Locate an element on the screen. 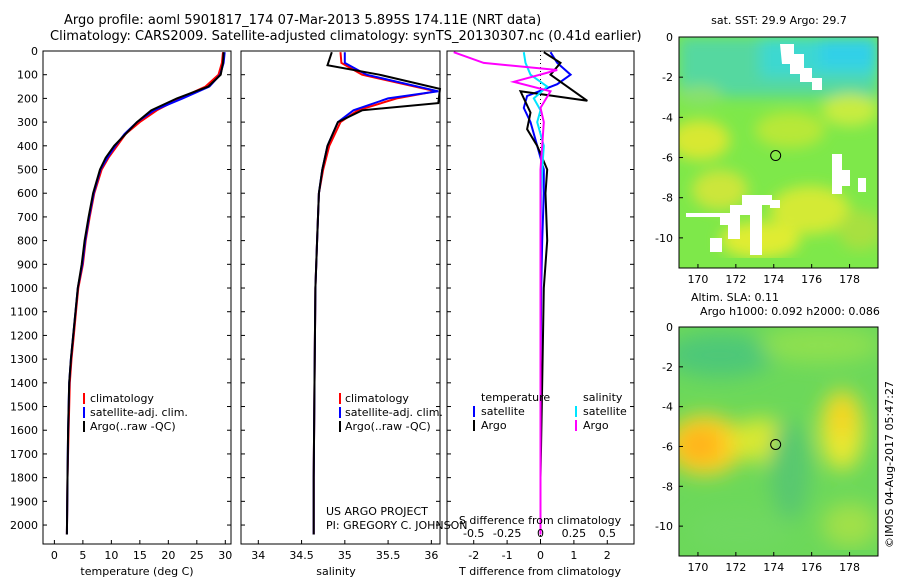 This screenshot has width=900, height=580. sst-map-xtick-label: 170 is located at coordinates (697, 279).